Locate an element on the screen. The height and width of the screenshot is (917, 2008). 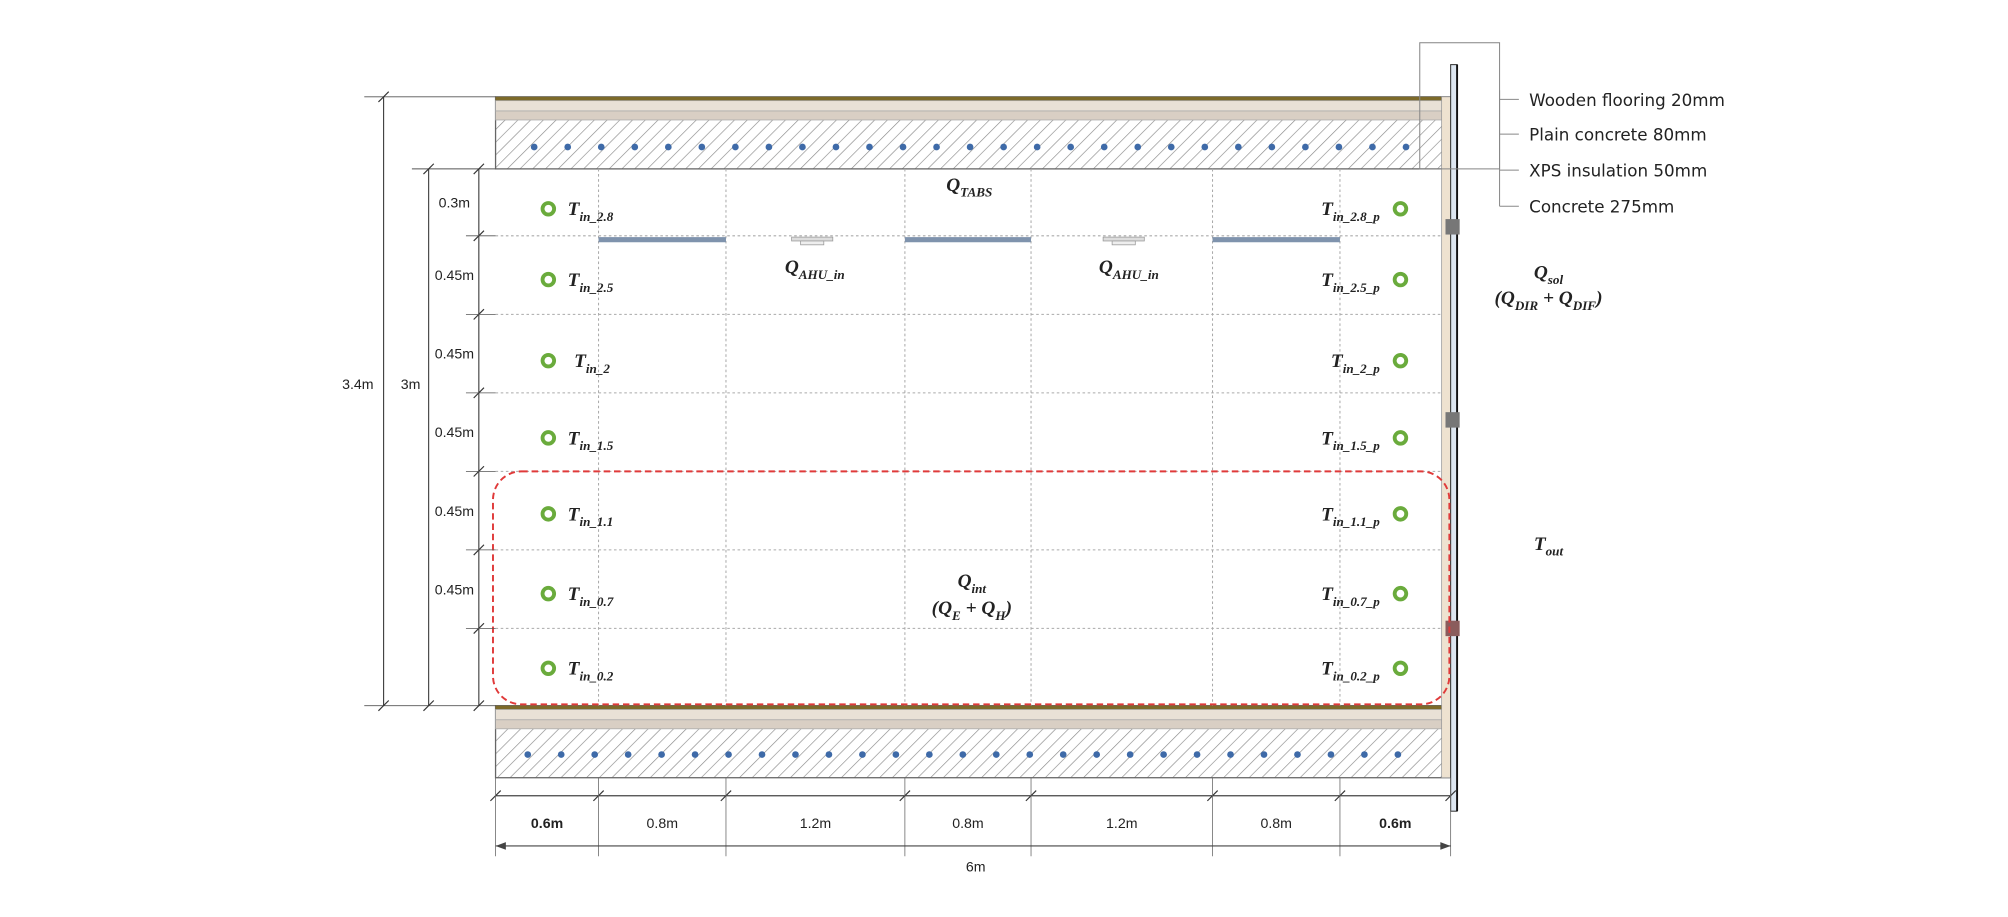
math-sub: in_1.1 is located at coordinates (596, 521).